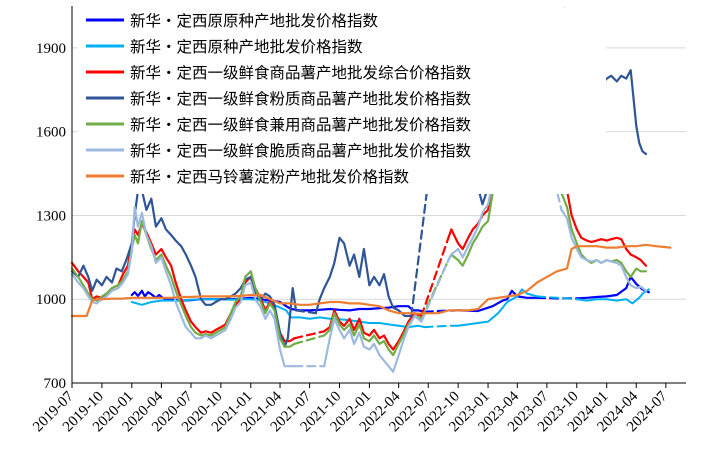 Image resolution: width=710 pixels, height=472 pixels. I want to click on series-line-6-dashed, so click(435, 291).